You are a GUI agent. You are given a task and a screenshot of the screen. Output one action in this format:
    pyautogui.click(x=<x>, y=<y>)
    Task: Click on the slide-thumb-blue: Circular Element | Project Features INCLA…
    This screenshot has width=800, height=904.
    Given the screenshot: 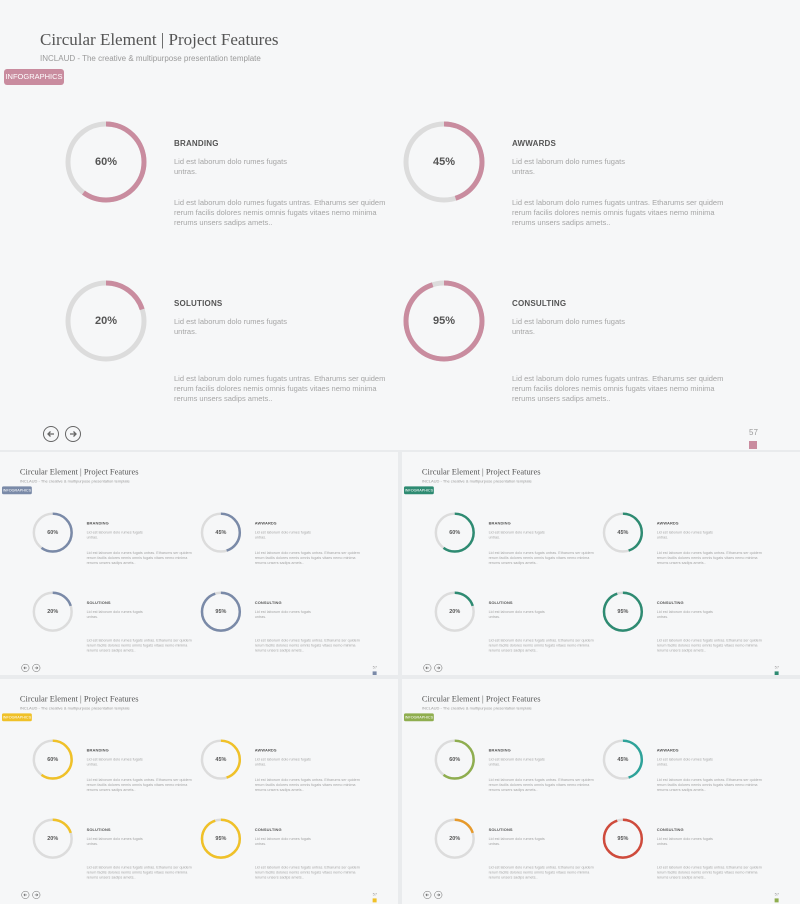 What is the action you would take?
    pyautogui.click(x=199, y=563)
    